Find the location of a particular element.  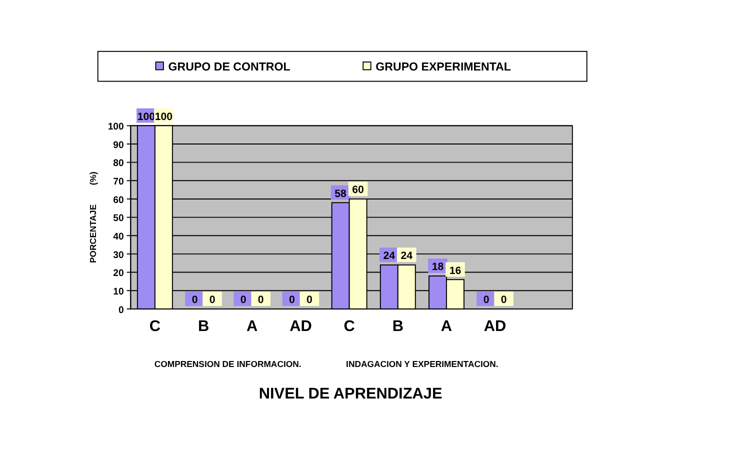

data-label: 16 is located at coordinates (455, 270).